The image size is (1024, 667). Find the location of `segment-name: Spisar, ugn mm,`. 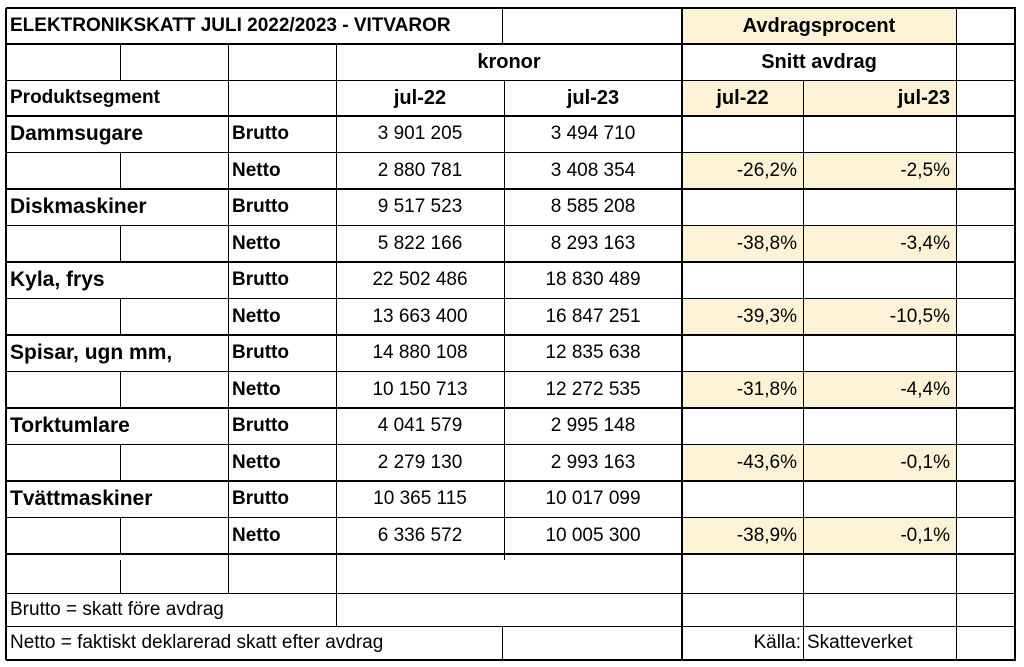

segment-name: Spisar, ugn mm, is located at coordinates (91, 353).